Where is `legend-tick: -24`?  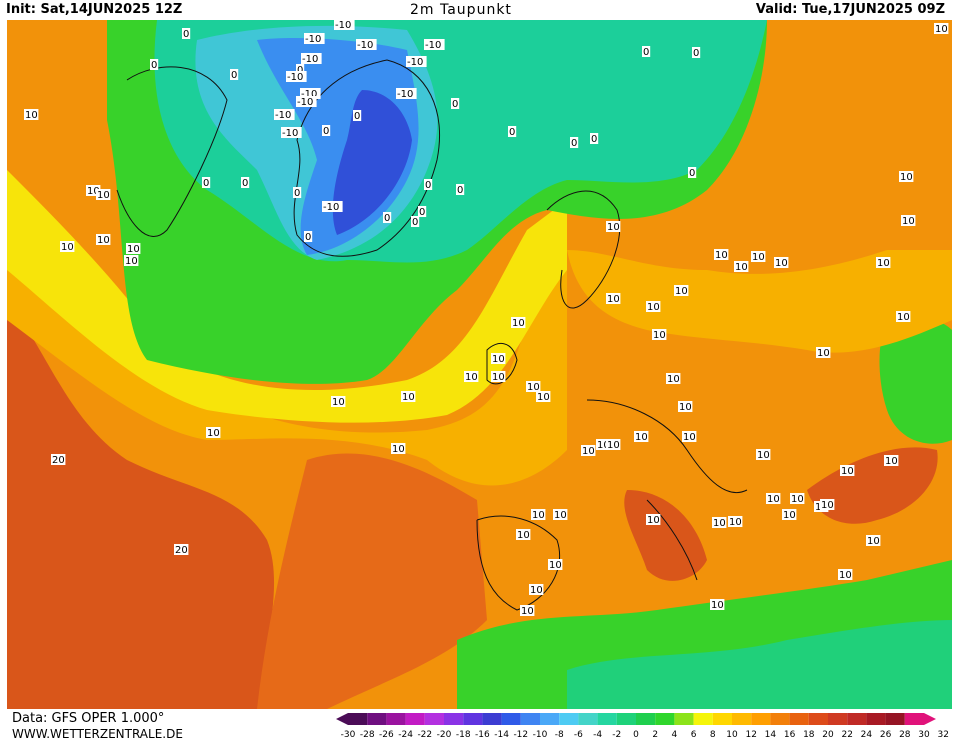
legend-tick: -24 is located at coordinates (405, 735).